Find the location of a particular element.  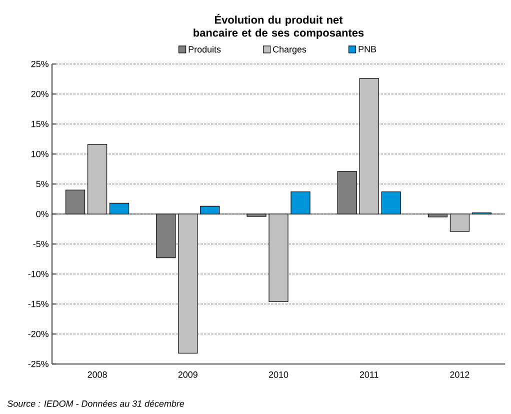

y-tick-label: 0% is located at coordinates (42, 214).